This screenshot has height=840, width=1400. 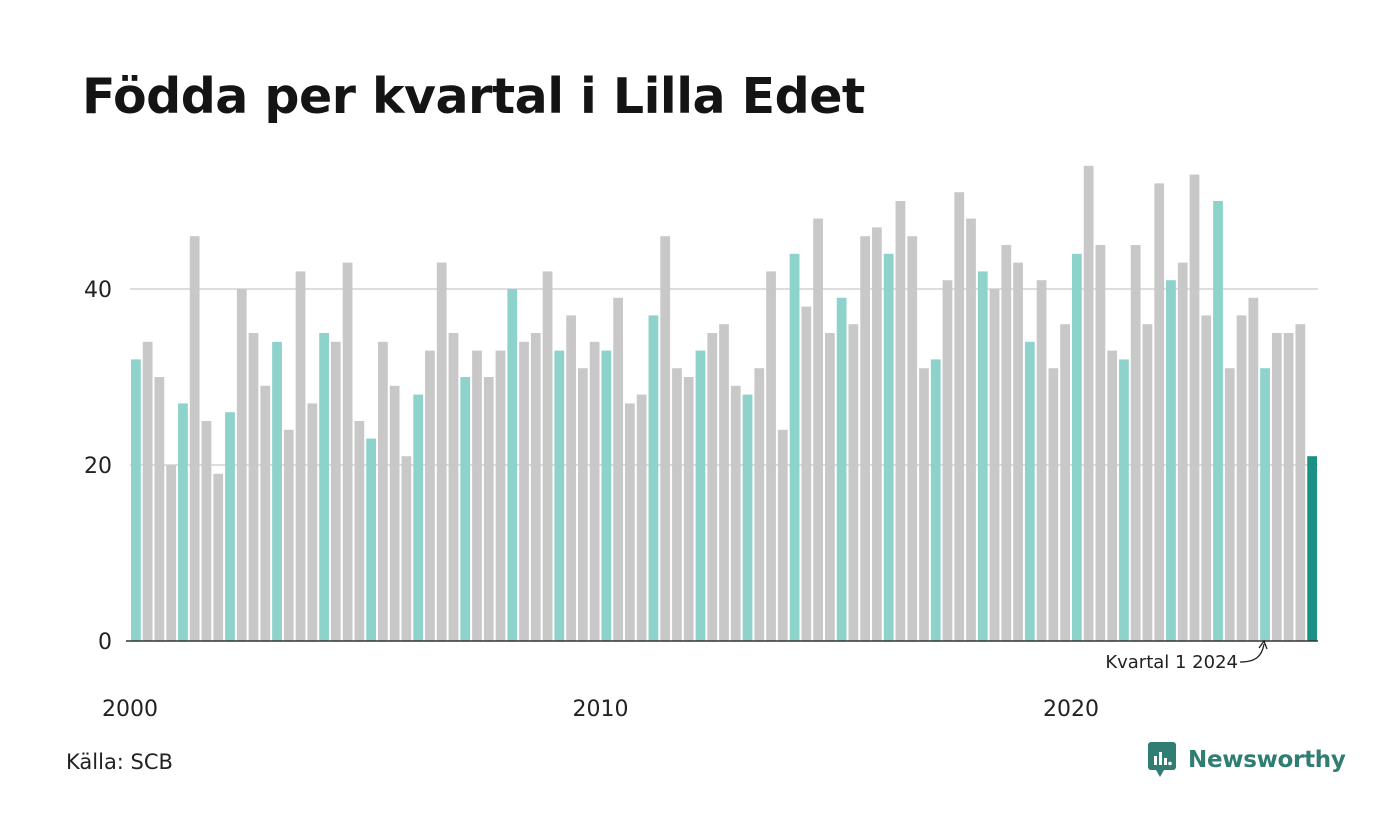 I want to click on brand-logo: Newsworthy, so click(x=1247, y=760).